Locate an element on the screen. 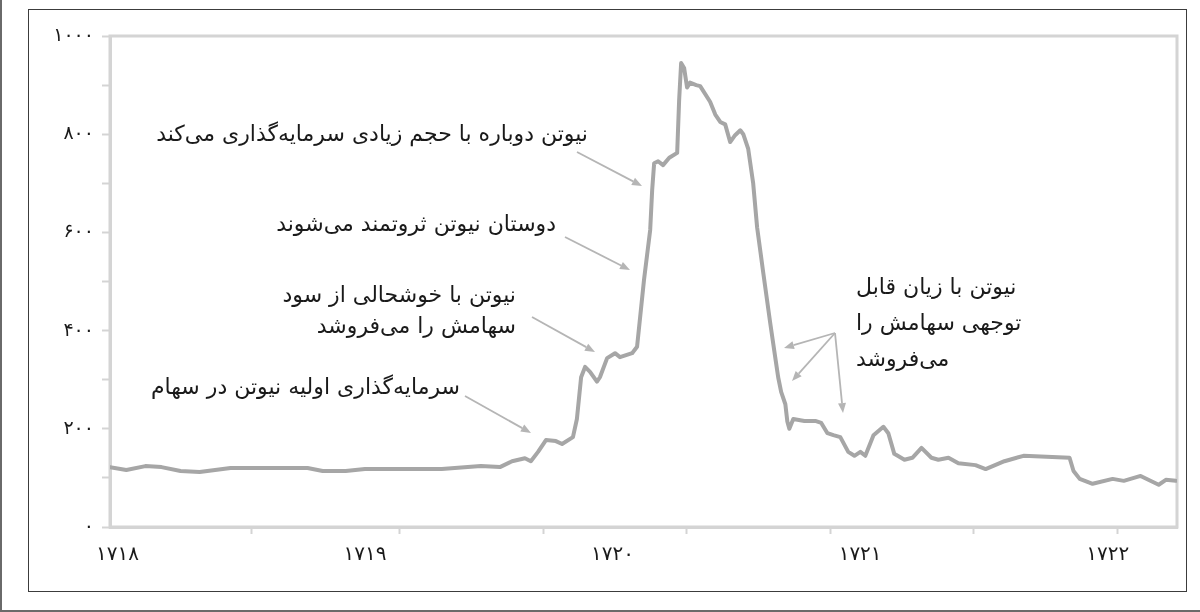 The width and height of the screenshot is (1200, 612). annotation: نیوتن با خوشحالی از سود سهامش را می‌فروشد is located at coordinates (399, 310).